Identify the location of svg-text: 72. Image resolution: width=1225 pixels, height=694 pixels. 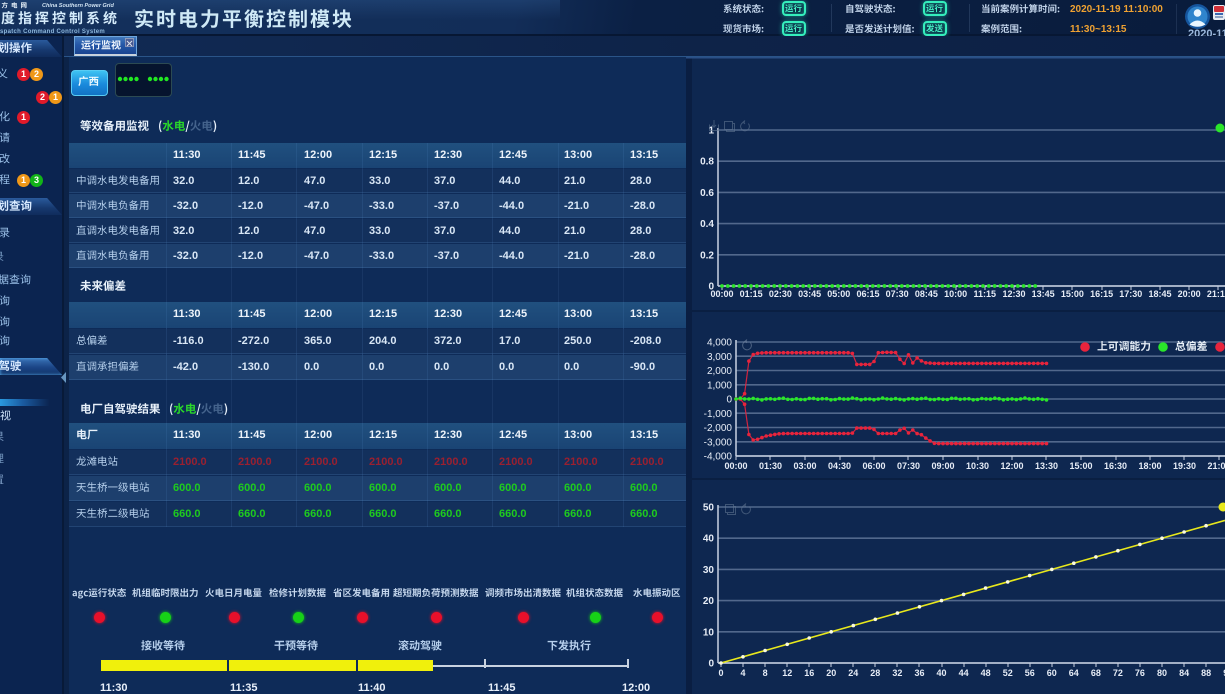
(1118, 673).